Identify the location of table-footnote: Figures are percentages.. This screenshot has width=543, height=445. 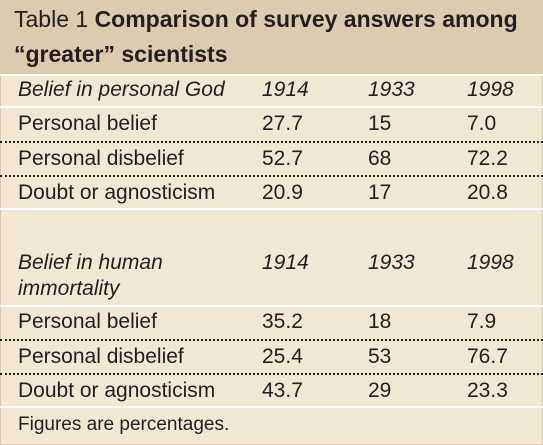
(124, 424).